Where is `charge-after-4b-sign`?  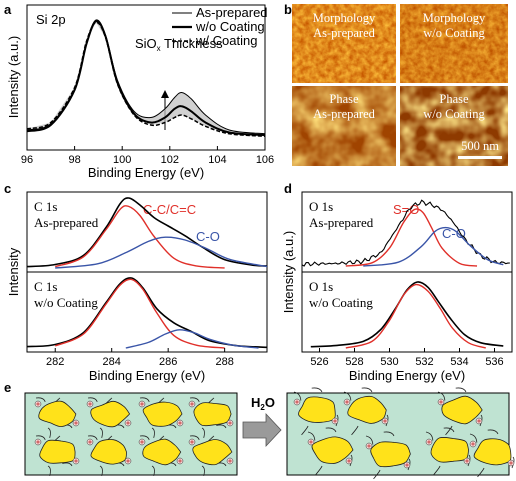 charge-after-4b-sign is located at coordinates (349, 461).